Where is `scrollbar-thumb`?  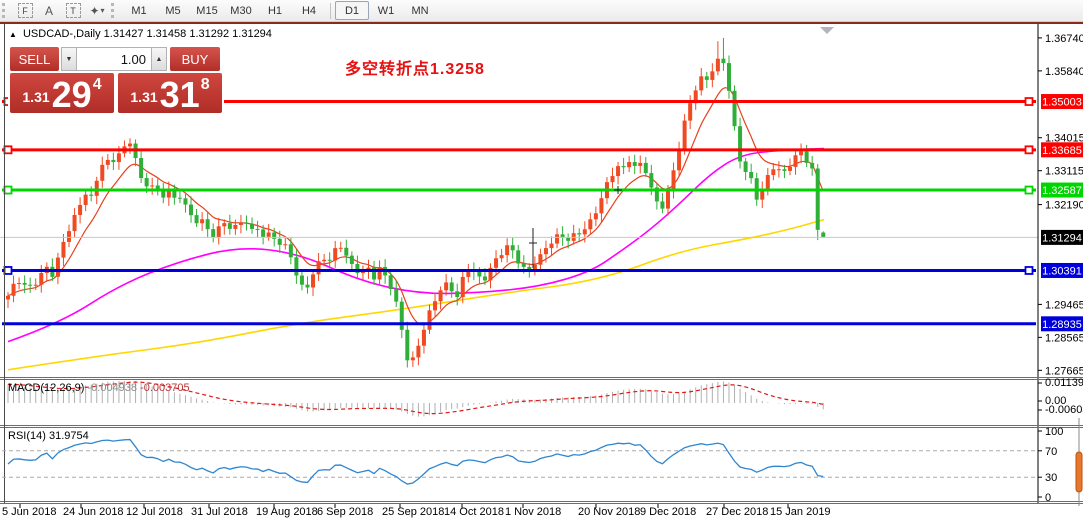 scrollbar-thumb is located at coordinates (1079, 472).